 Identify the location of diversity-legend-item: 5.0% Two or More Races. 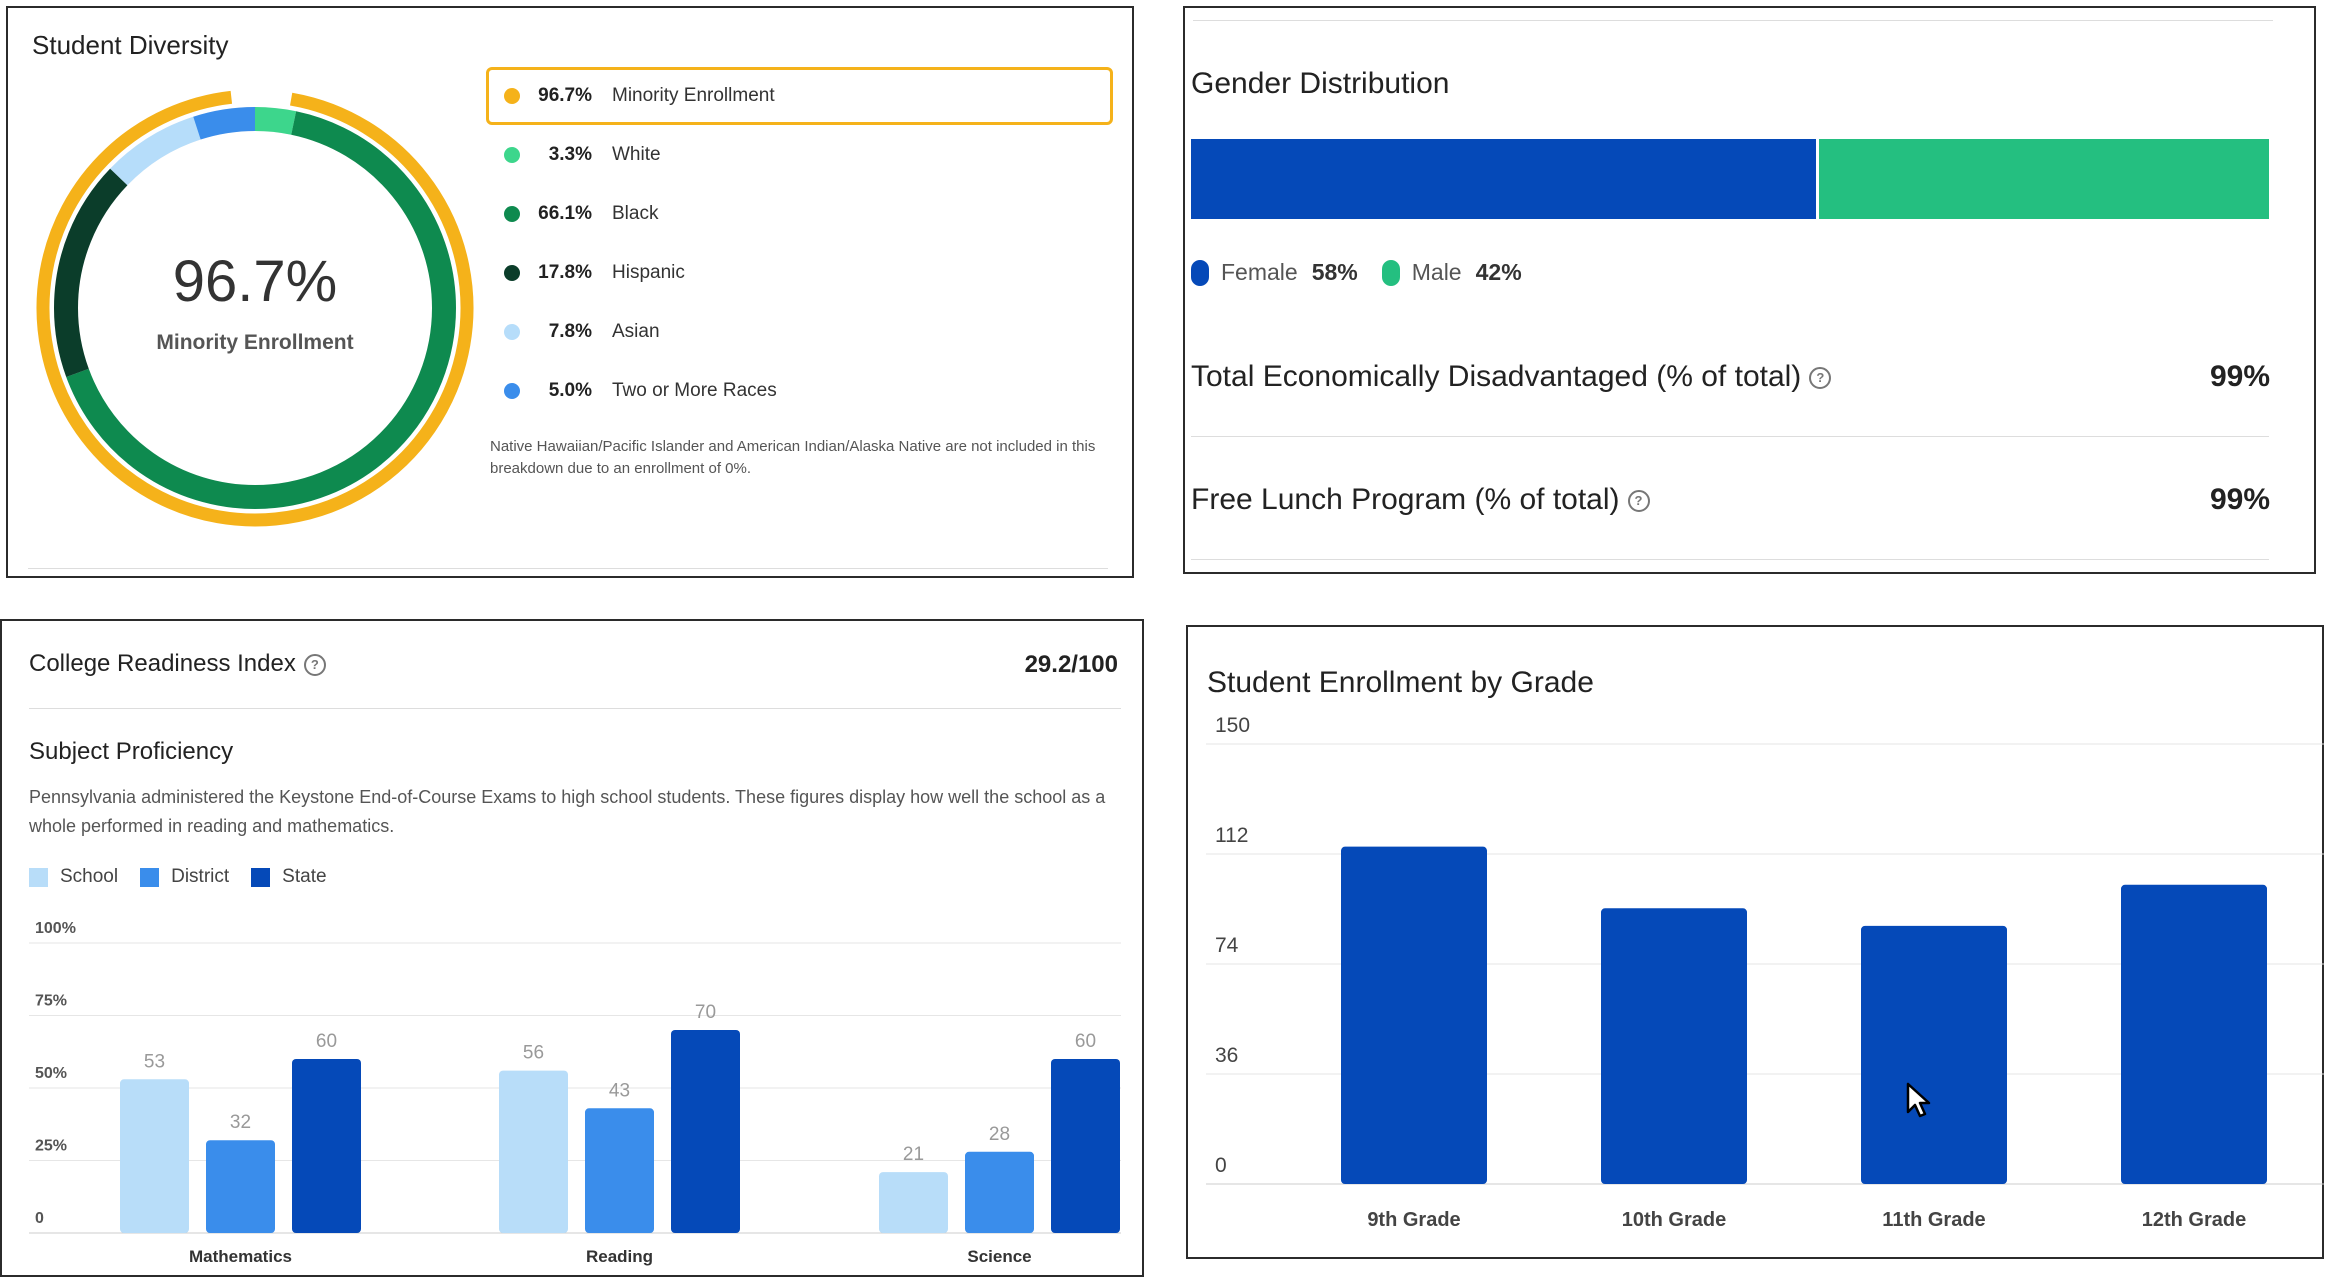
(640, 391).